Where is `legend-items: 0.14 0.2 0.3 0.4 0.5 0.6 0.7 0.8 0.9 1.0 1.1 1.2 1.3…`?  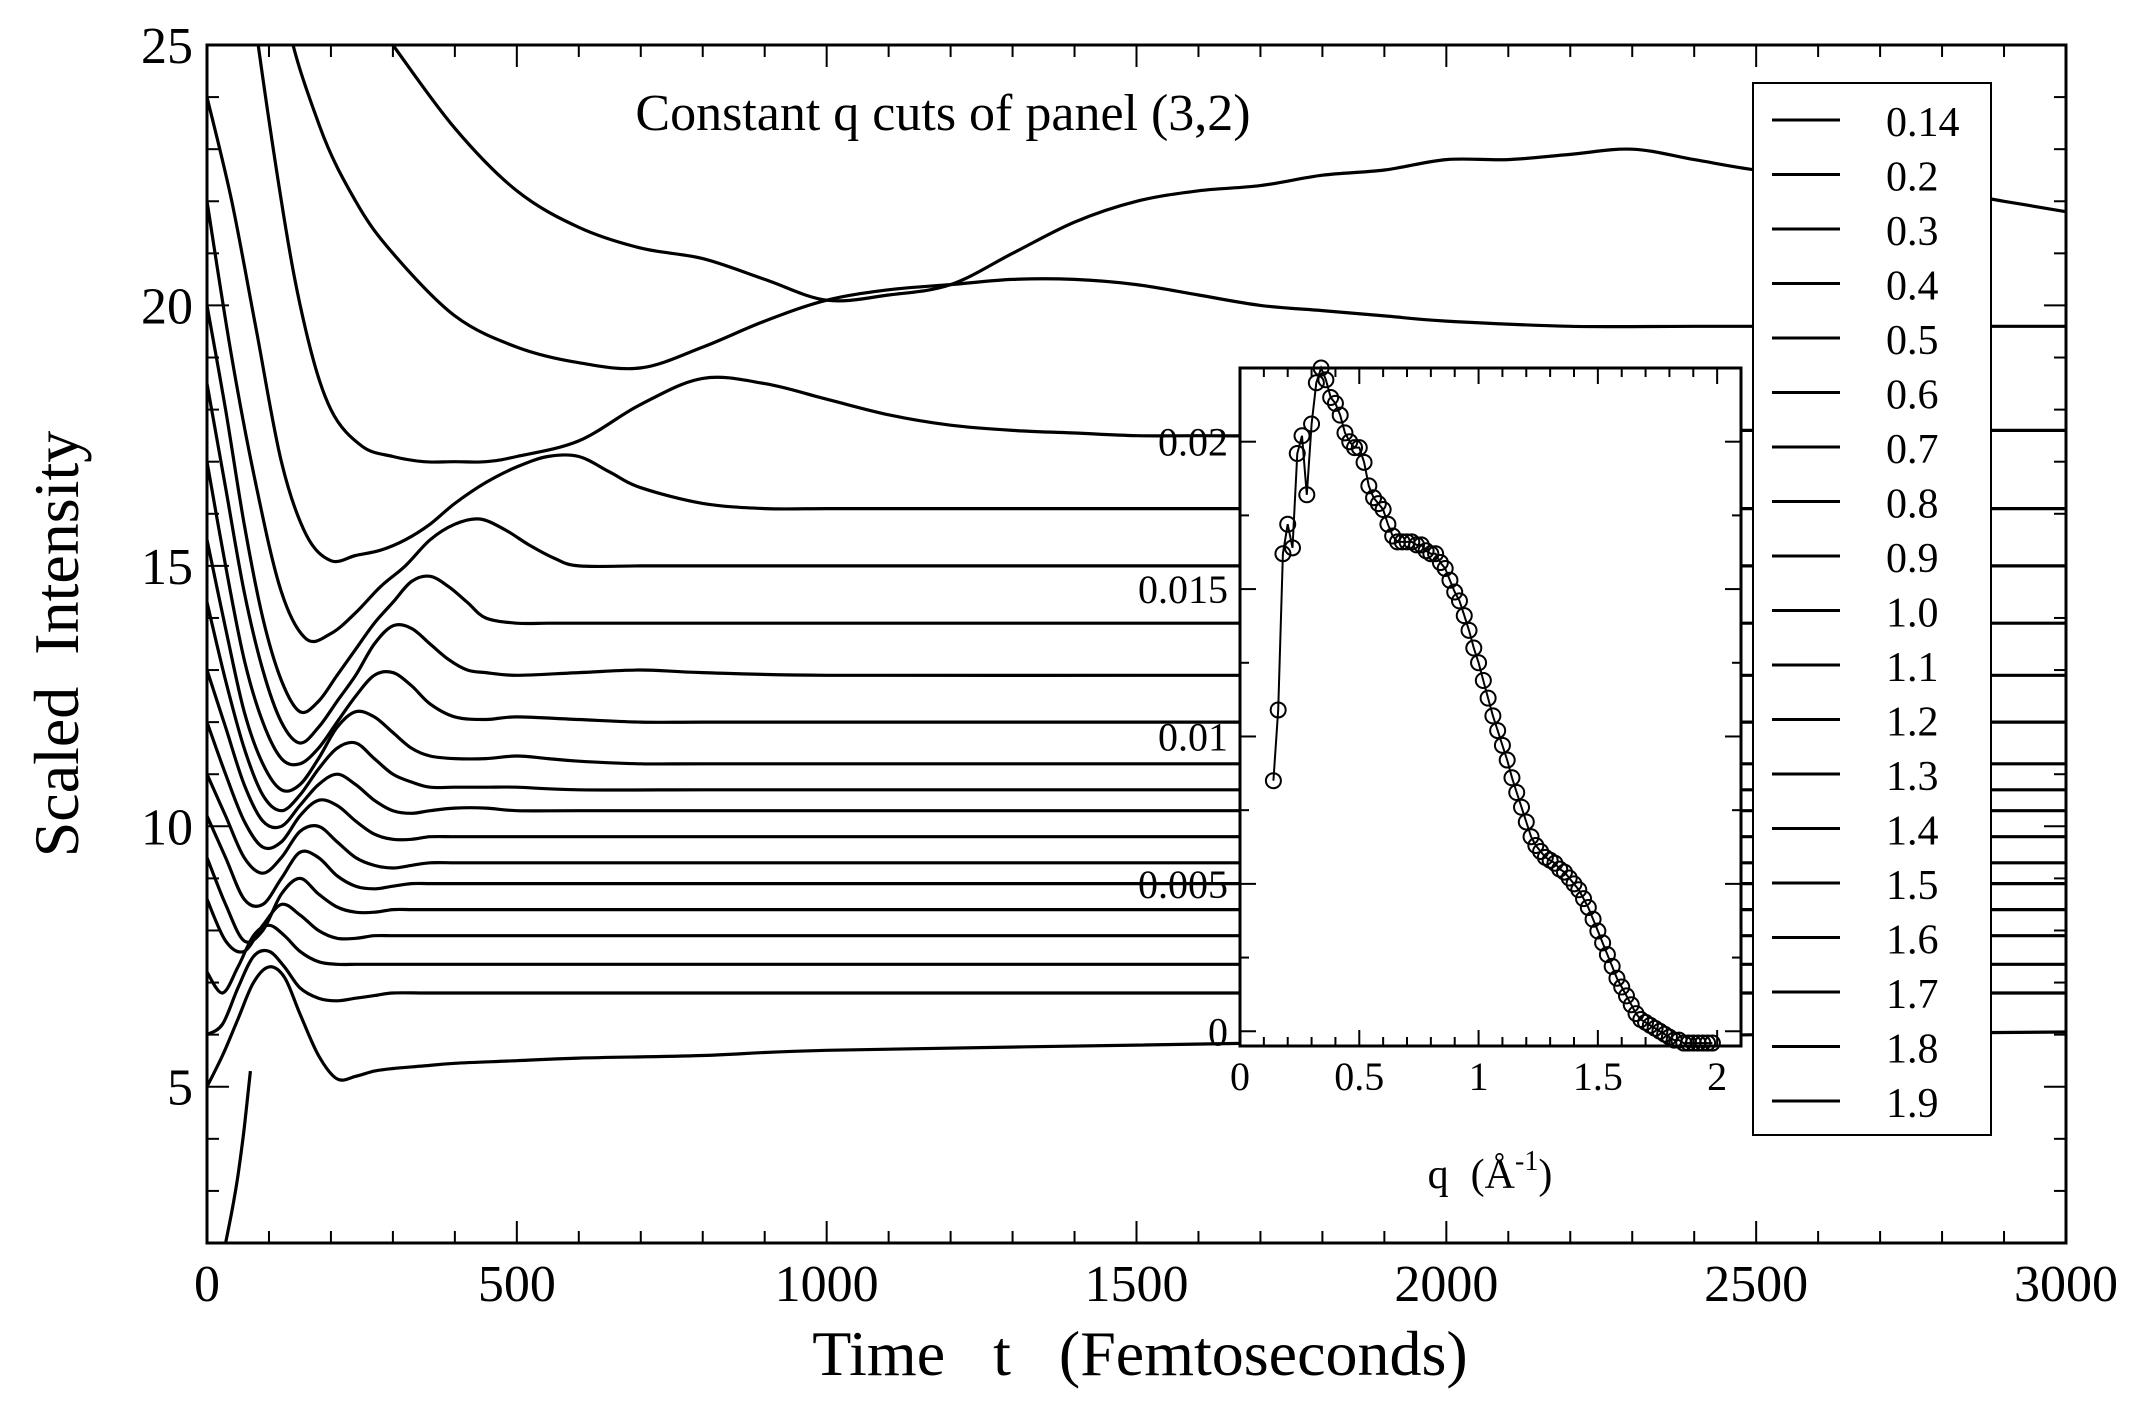
legend-items: 0.14 0.2 0.3 0.4 0.5 0.6 0.7 0.8 0.9 1.0 1.1 1.2 1.3… is located at coordinates (1866, 613).